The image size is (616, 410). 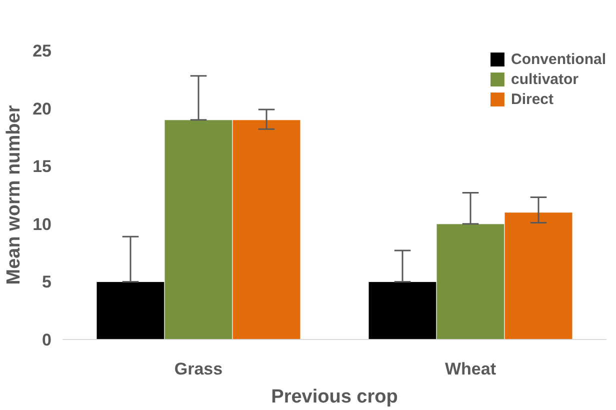 I want to click on legend-label: cultivator, so click(x=544, y=79).